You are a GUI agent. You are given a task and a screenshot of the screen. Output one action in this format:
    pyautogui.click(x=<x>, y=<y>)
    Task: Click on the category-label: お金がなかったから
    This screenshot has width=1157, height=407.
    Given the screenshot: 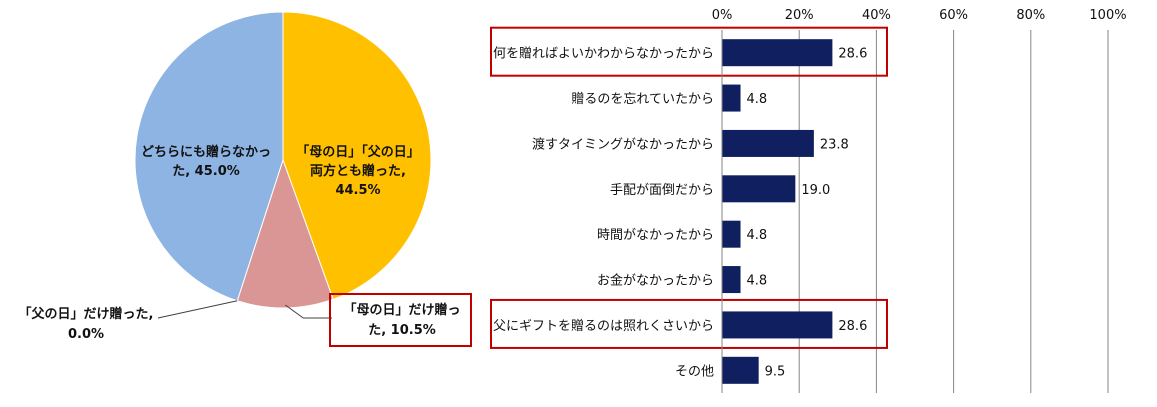 What is the action you would take?
    pyautogui.click(x=655, y=281)
    